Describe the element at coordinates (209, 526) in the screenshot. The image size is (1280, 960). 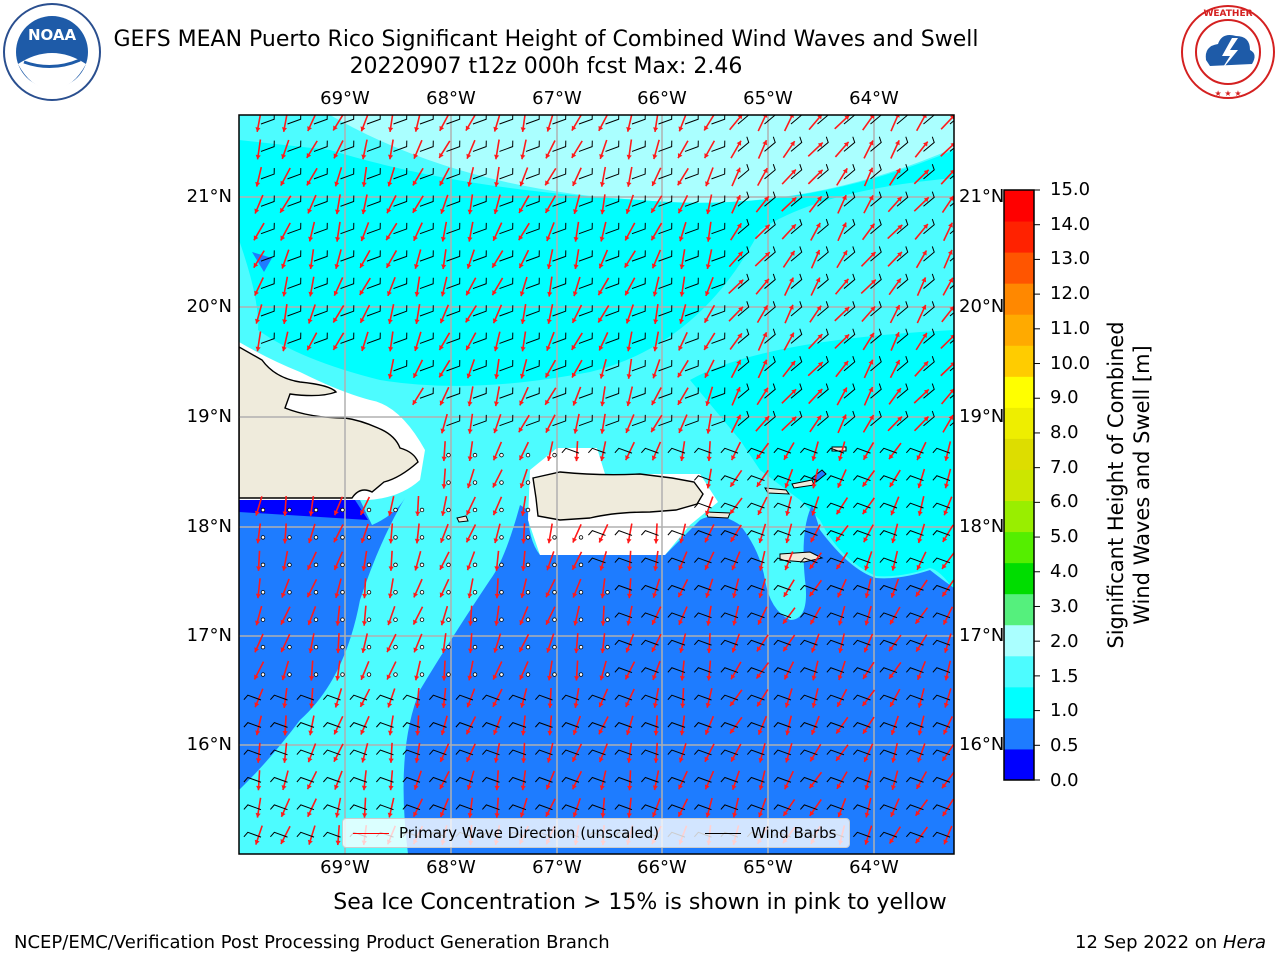
I see `lat-label-18n-left: 18°N` at that location.